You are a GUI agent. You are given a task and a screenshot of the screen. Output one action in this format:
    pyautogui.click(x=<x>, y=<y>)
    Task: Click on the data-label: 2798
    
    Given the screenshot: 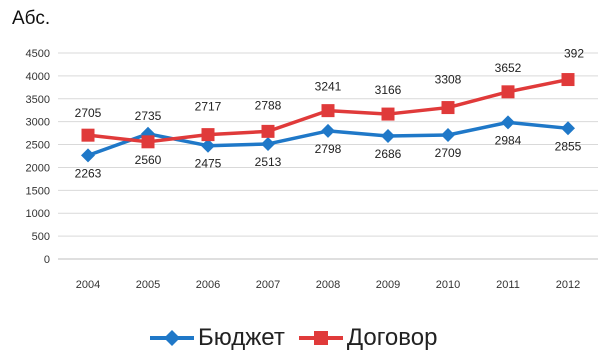 What is the action you would take?
    pyautogui.click(x=328, y=149)
    